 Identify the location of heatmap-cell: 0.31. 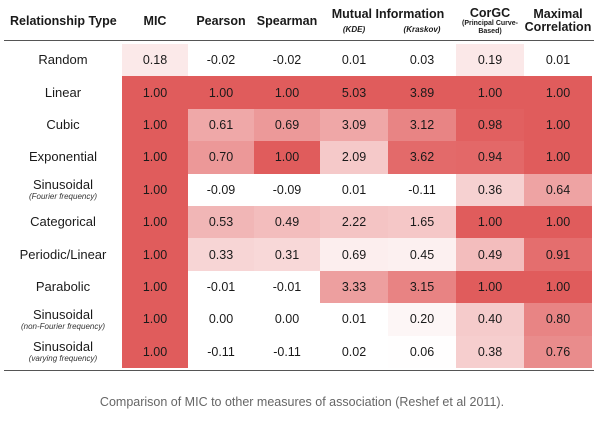
(287, 254).